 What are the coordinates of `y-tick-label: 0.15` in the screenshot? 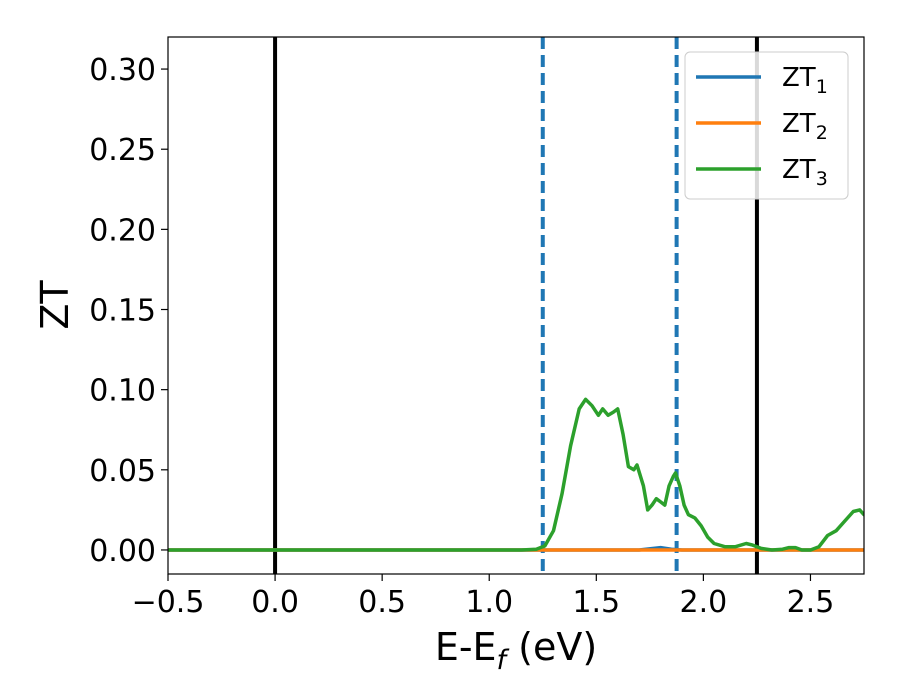 It's located at (122, 311).